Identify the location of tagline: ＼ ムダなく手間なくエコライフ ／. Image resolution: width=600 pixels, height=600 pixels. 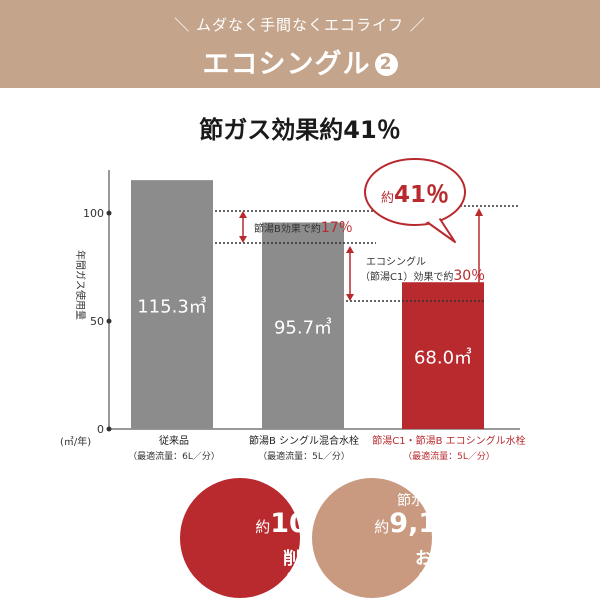
(300, 25).